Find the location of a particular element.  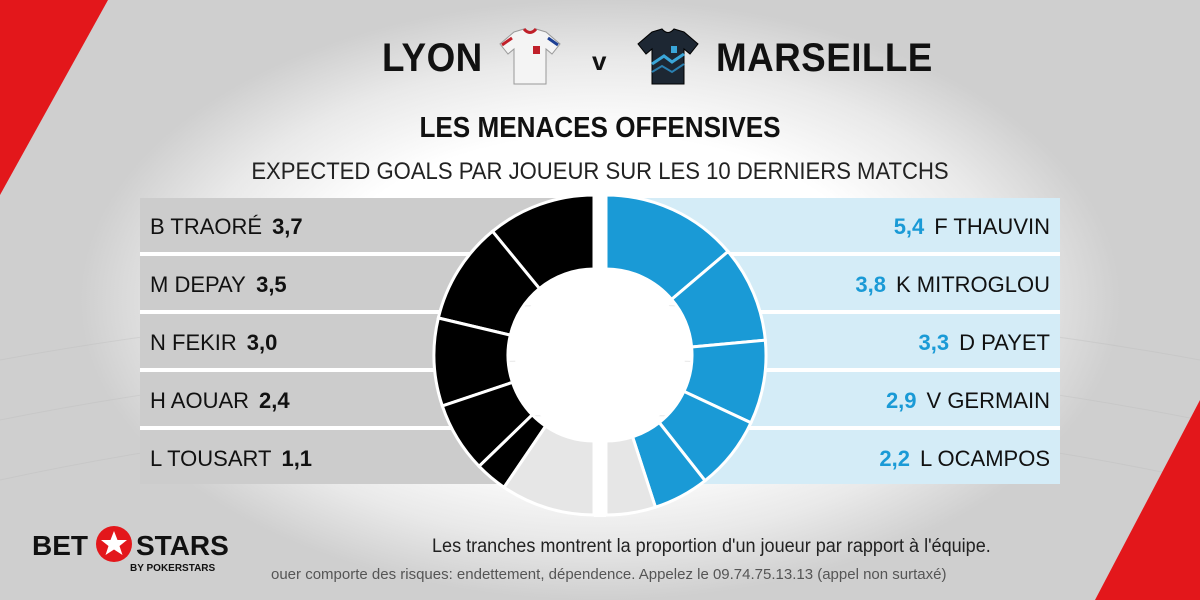

away-player-xg: 2,9 is located at coordinates (901, 400).